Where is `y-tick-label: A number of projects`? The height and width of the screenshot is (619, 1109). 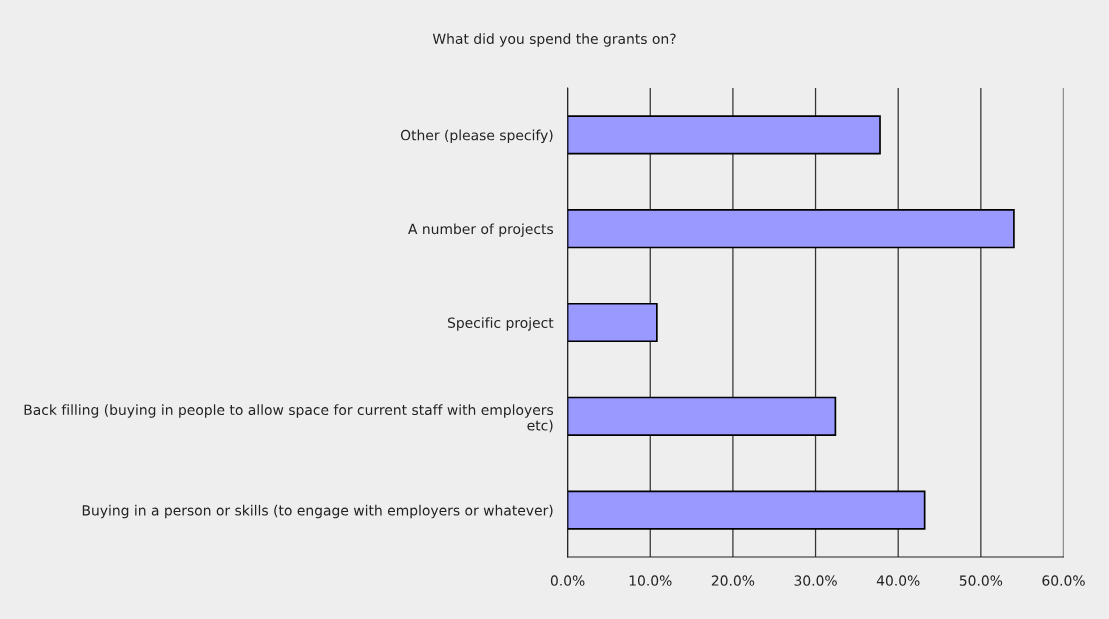
y-tick-label: A number of projects is located at coordinates (481, 230).